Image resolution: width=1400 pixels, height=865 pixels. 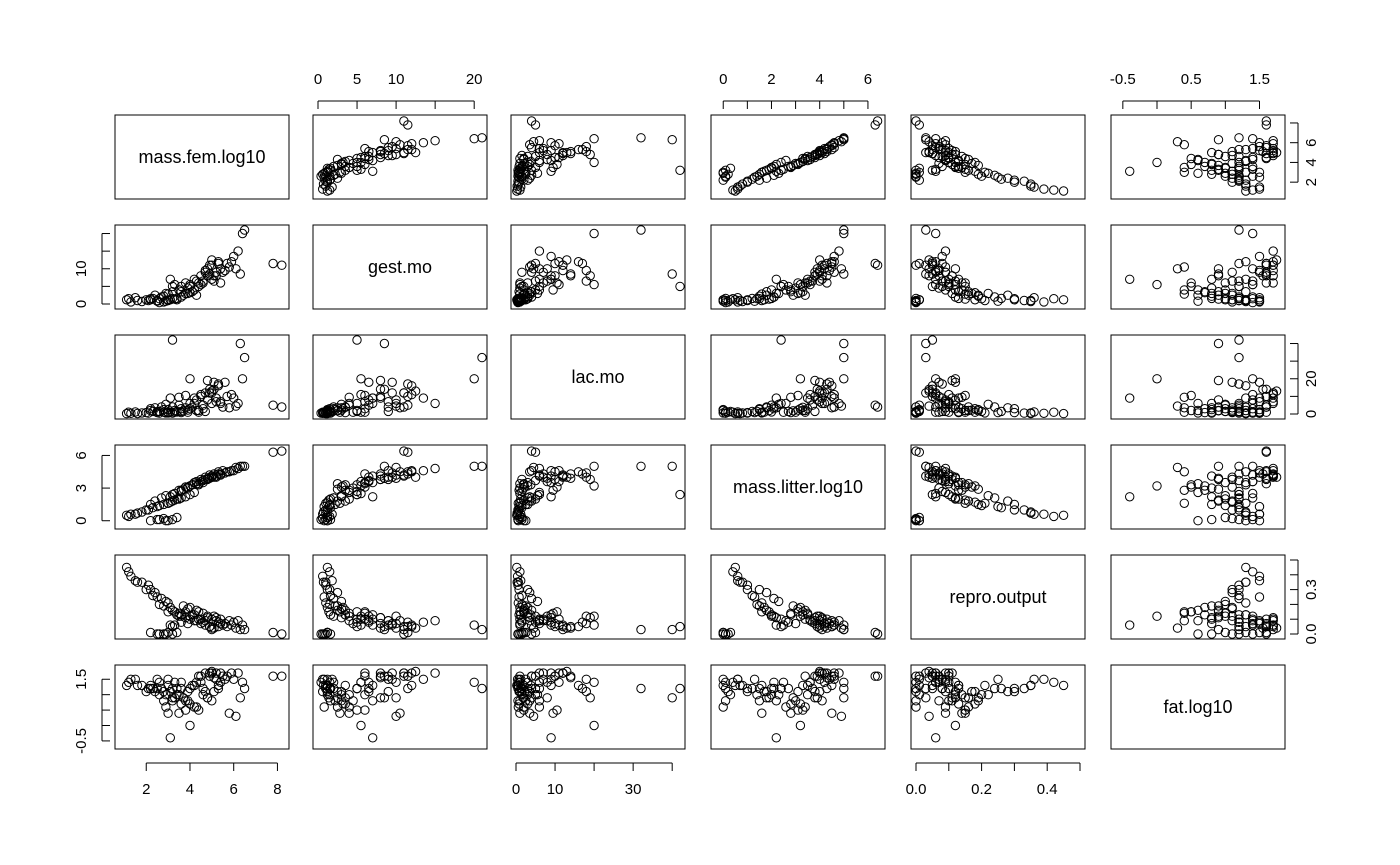 What do you see at coordinates (1311, 589) in the screenshot?
I see `tick-label: 0.3` at bounding box center [1311, 589].